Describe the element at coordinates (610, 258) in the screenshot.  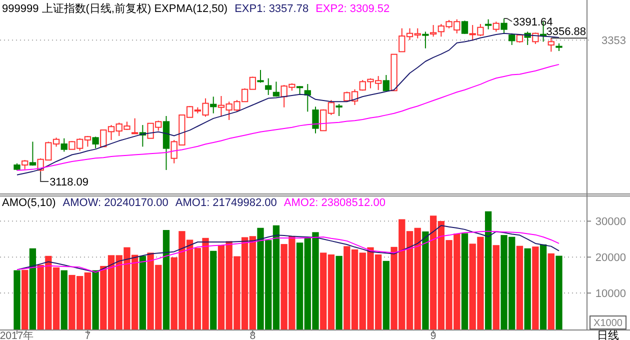
I see `y-tick-label: 20000` at that location.